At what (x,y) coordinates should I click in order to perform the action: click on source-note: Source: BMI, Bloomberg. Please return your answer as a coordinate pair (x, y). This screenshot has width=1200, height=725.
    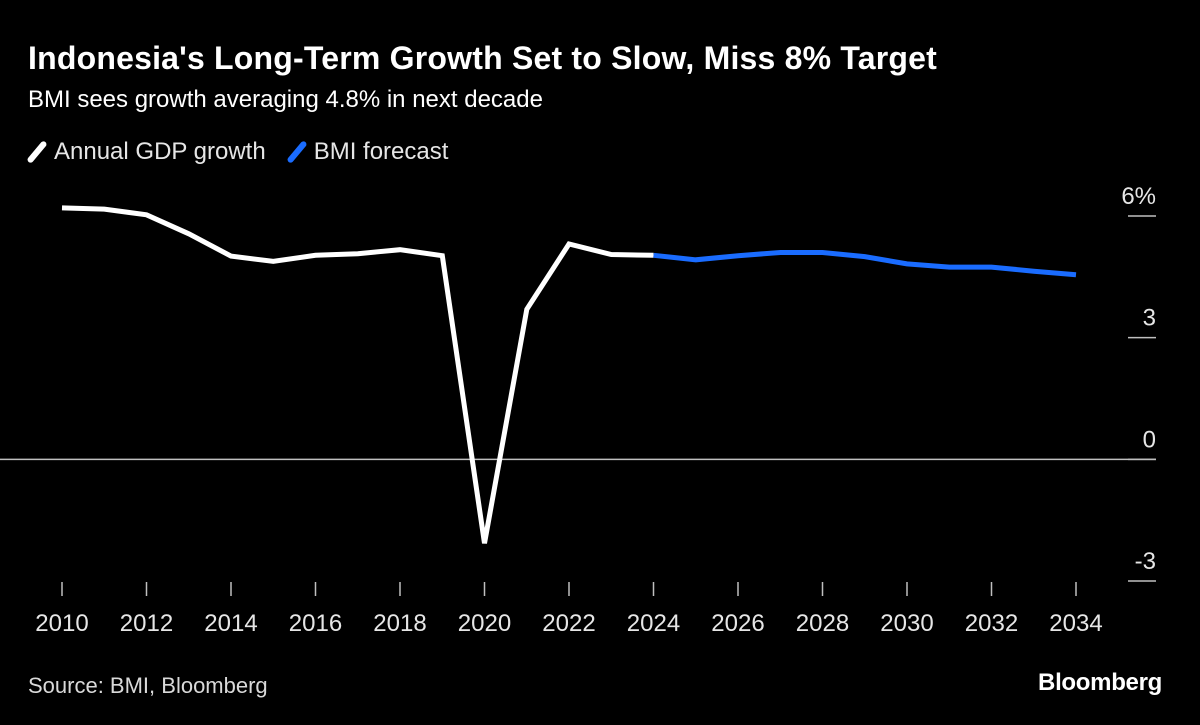
    Looking at the image, I should click on (148, 685).